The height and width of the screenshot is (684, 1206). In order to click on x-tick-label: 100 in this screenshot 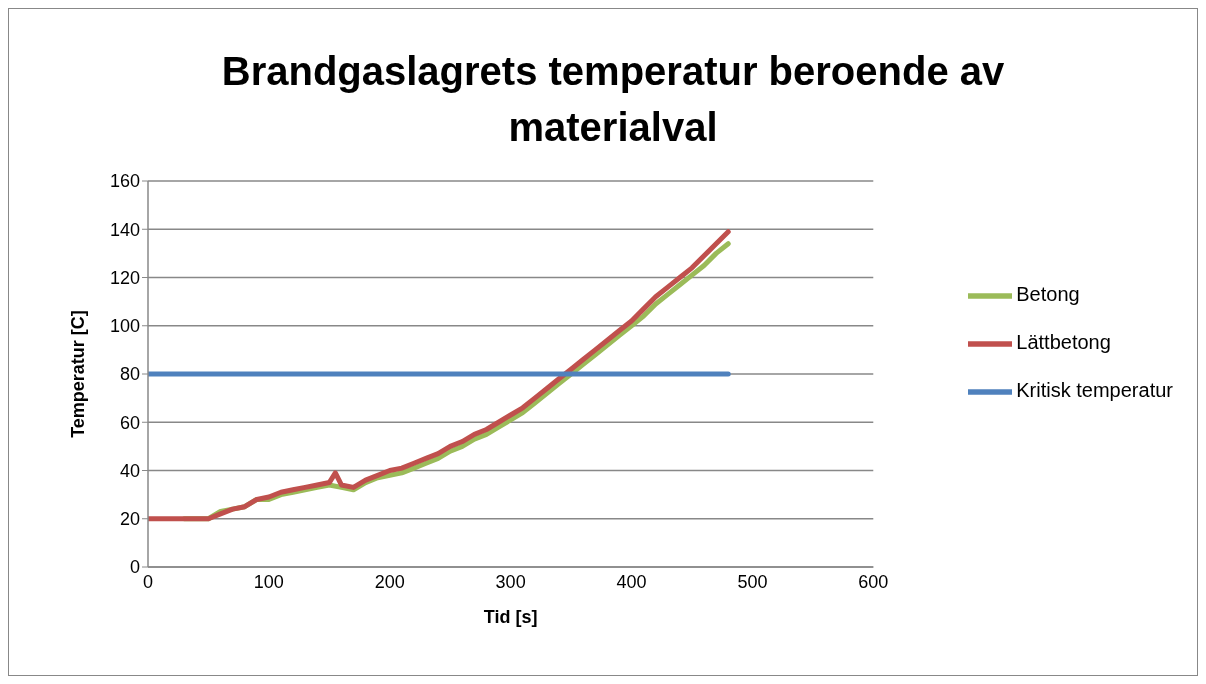, I will do `click(268, 581)`.